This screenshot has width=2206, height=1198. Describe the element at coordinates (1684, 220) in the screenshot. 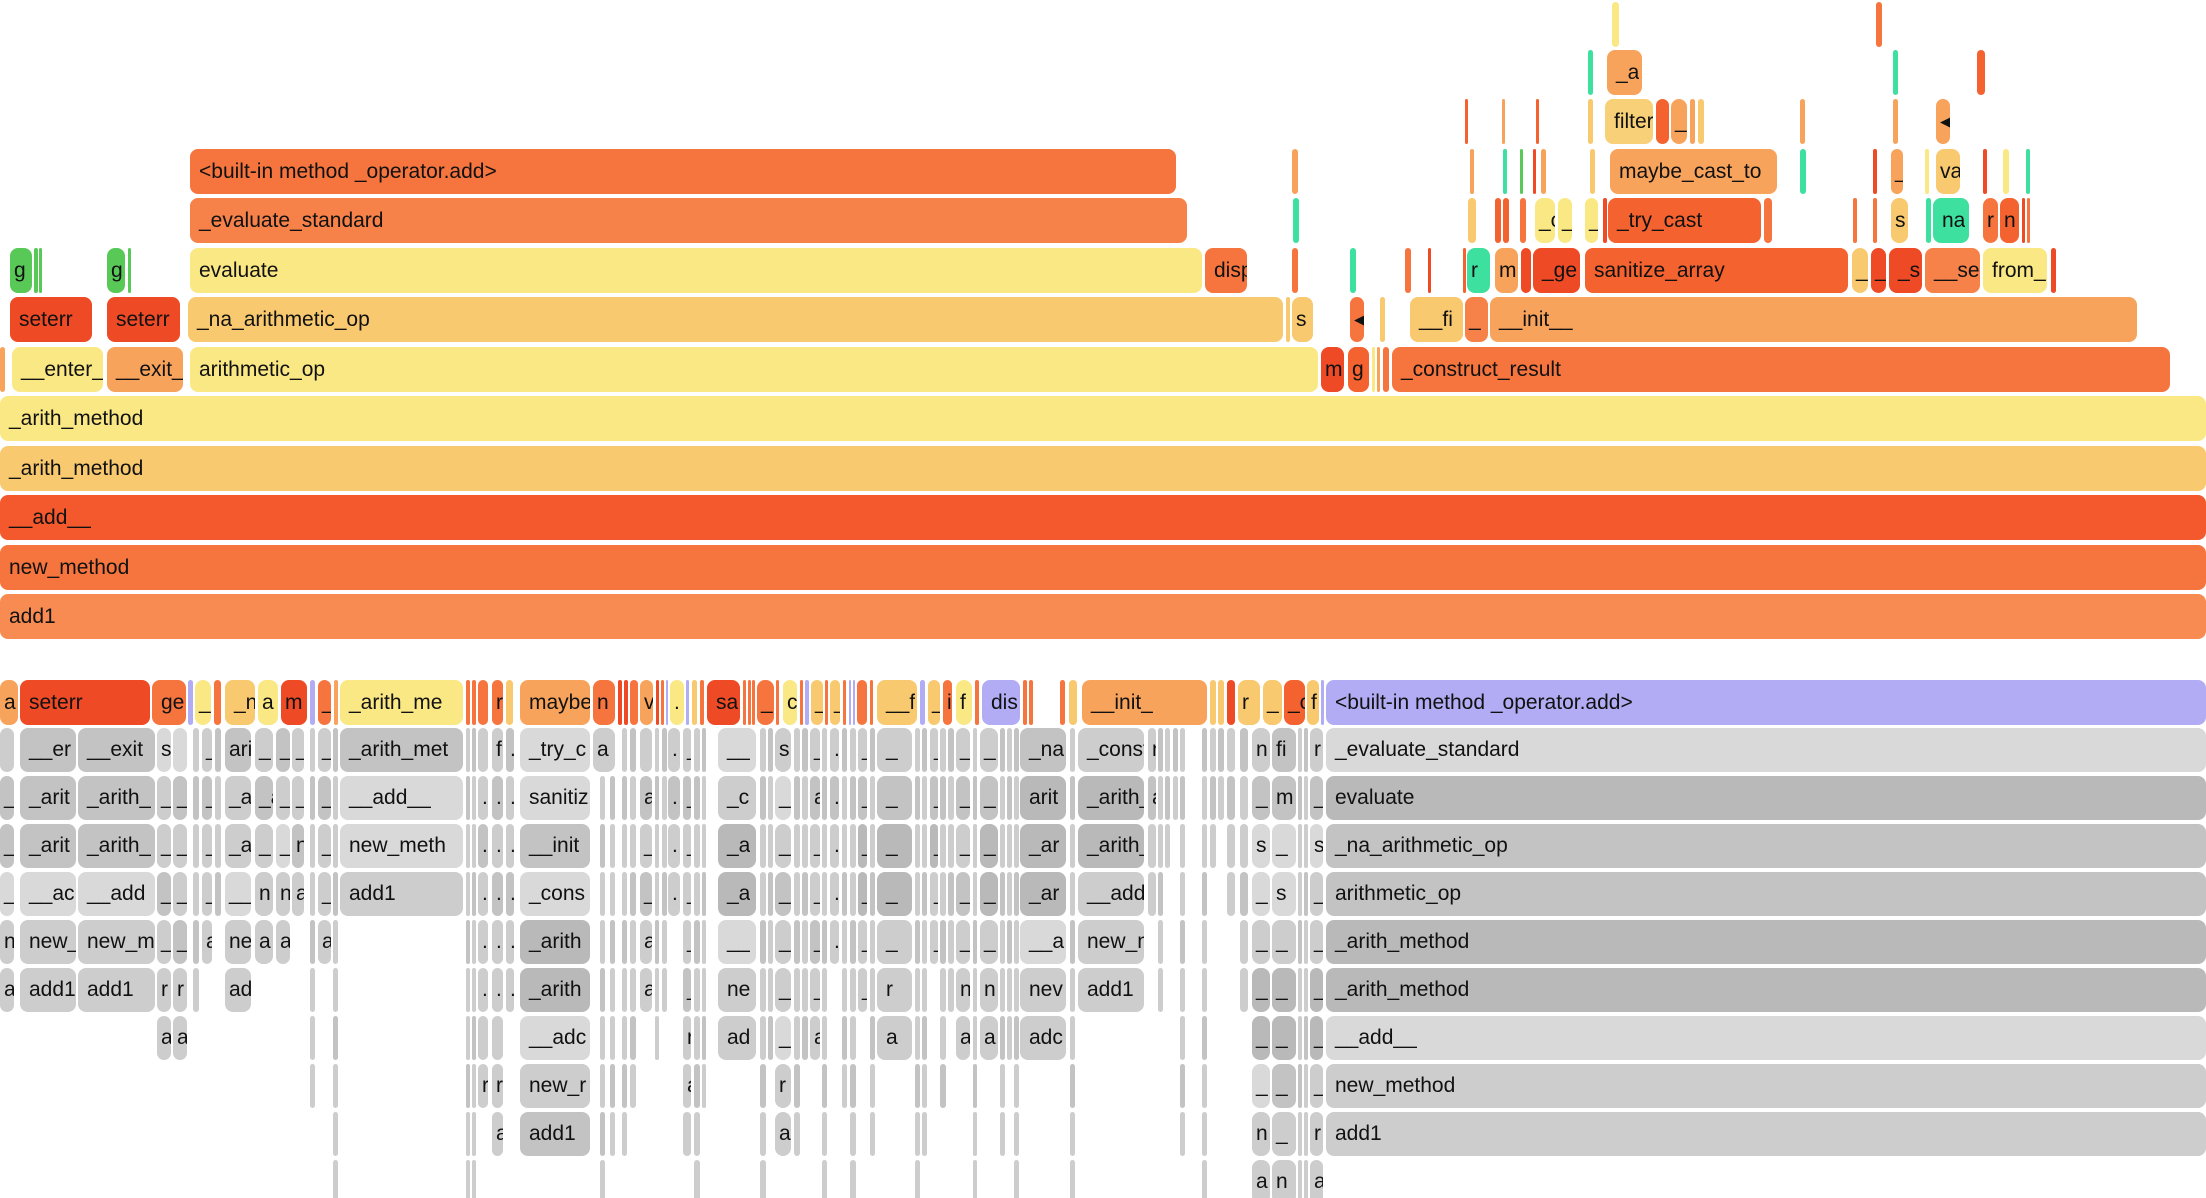

I see `frame-bar: _try_cast` at that location.